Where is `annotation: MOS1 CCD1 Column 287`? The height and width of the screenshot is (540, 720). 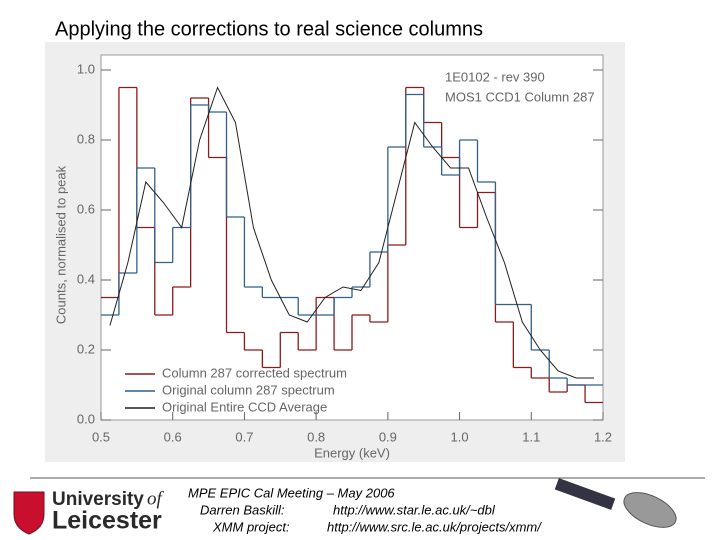 annotation: MOS1 CCD1 Column 287 is located at coordinates (520, 96).